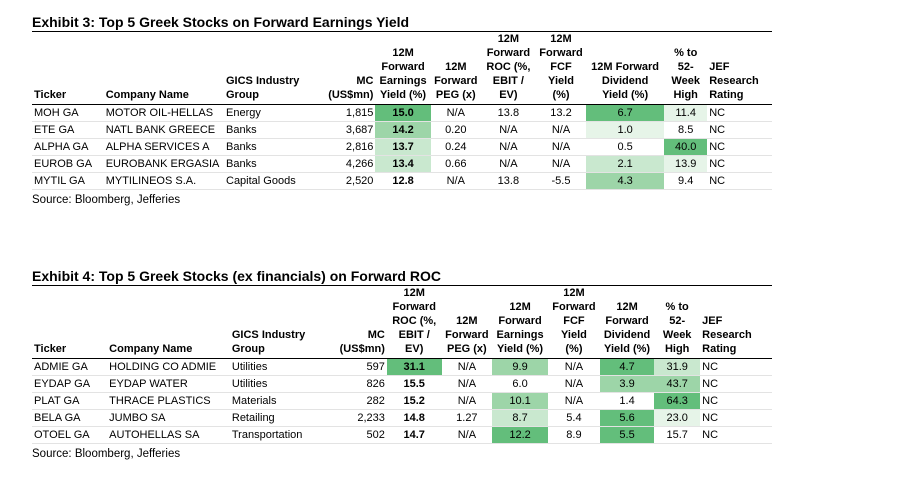  I want to click on exhibit3-col-header-3: MC (US$mn), so click(348, 68).